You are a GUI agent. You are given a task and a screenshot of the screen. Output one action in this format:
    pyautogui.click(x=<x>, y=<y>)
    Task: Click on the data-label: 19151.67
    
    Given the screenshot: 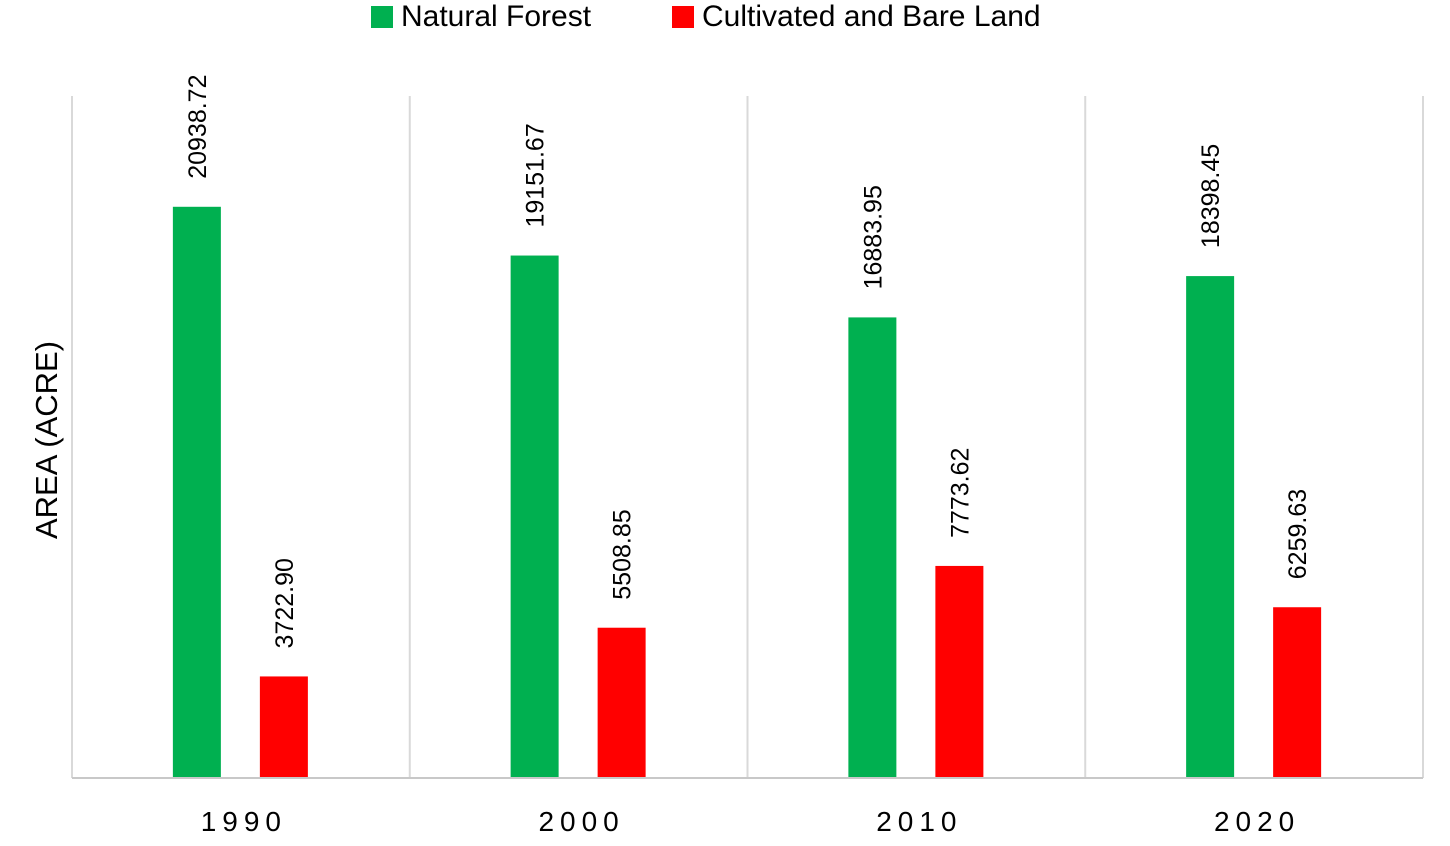 What is the action you would take?
    pyautogui.click(x=536, y=175)
    